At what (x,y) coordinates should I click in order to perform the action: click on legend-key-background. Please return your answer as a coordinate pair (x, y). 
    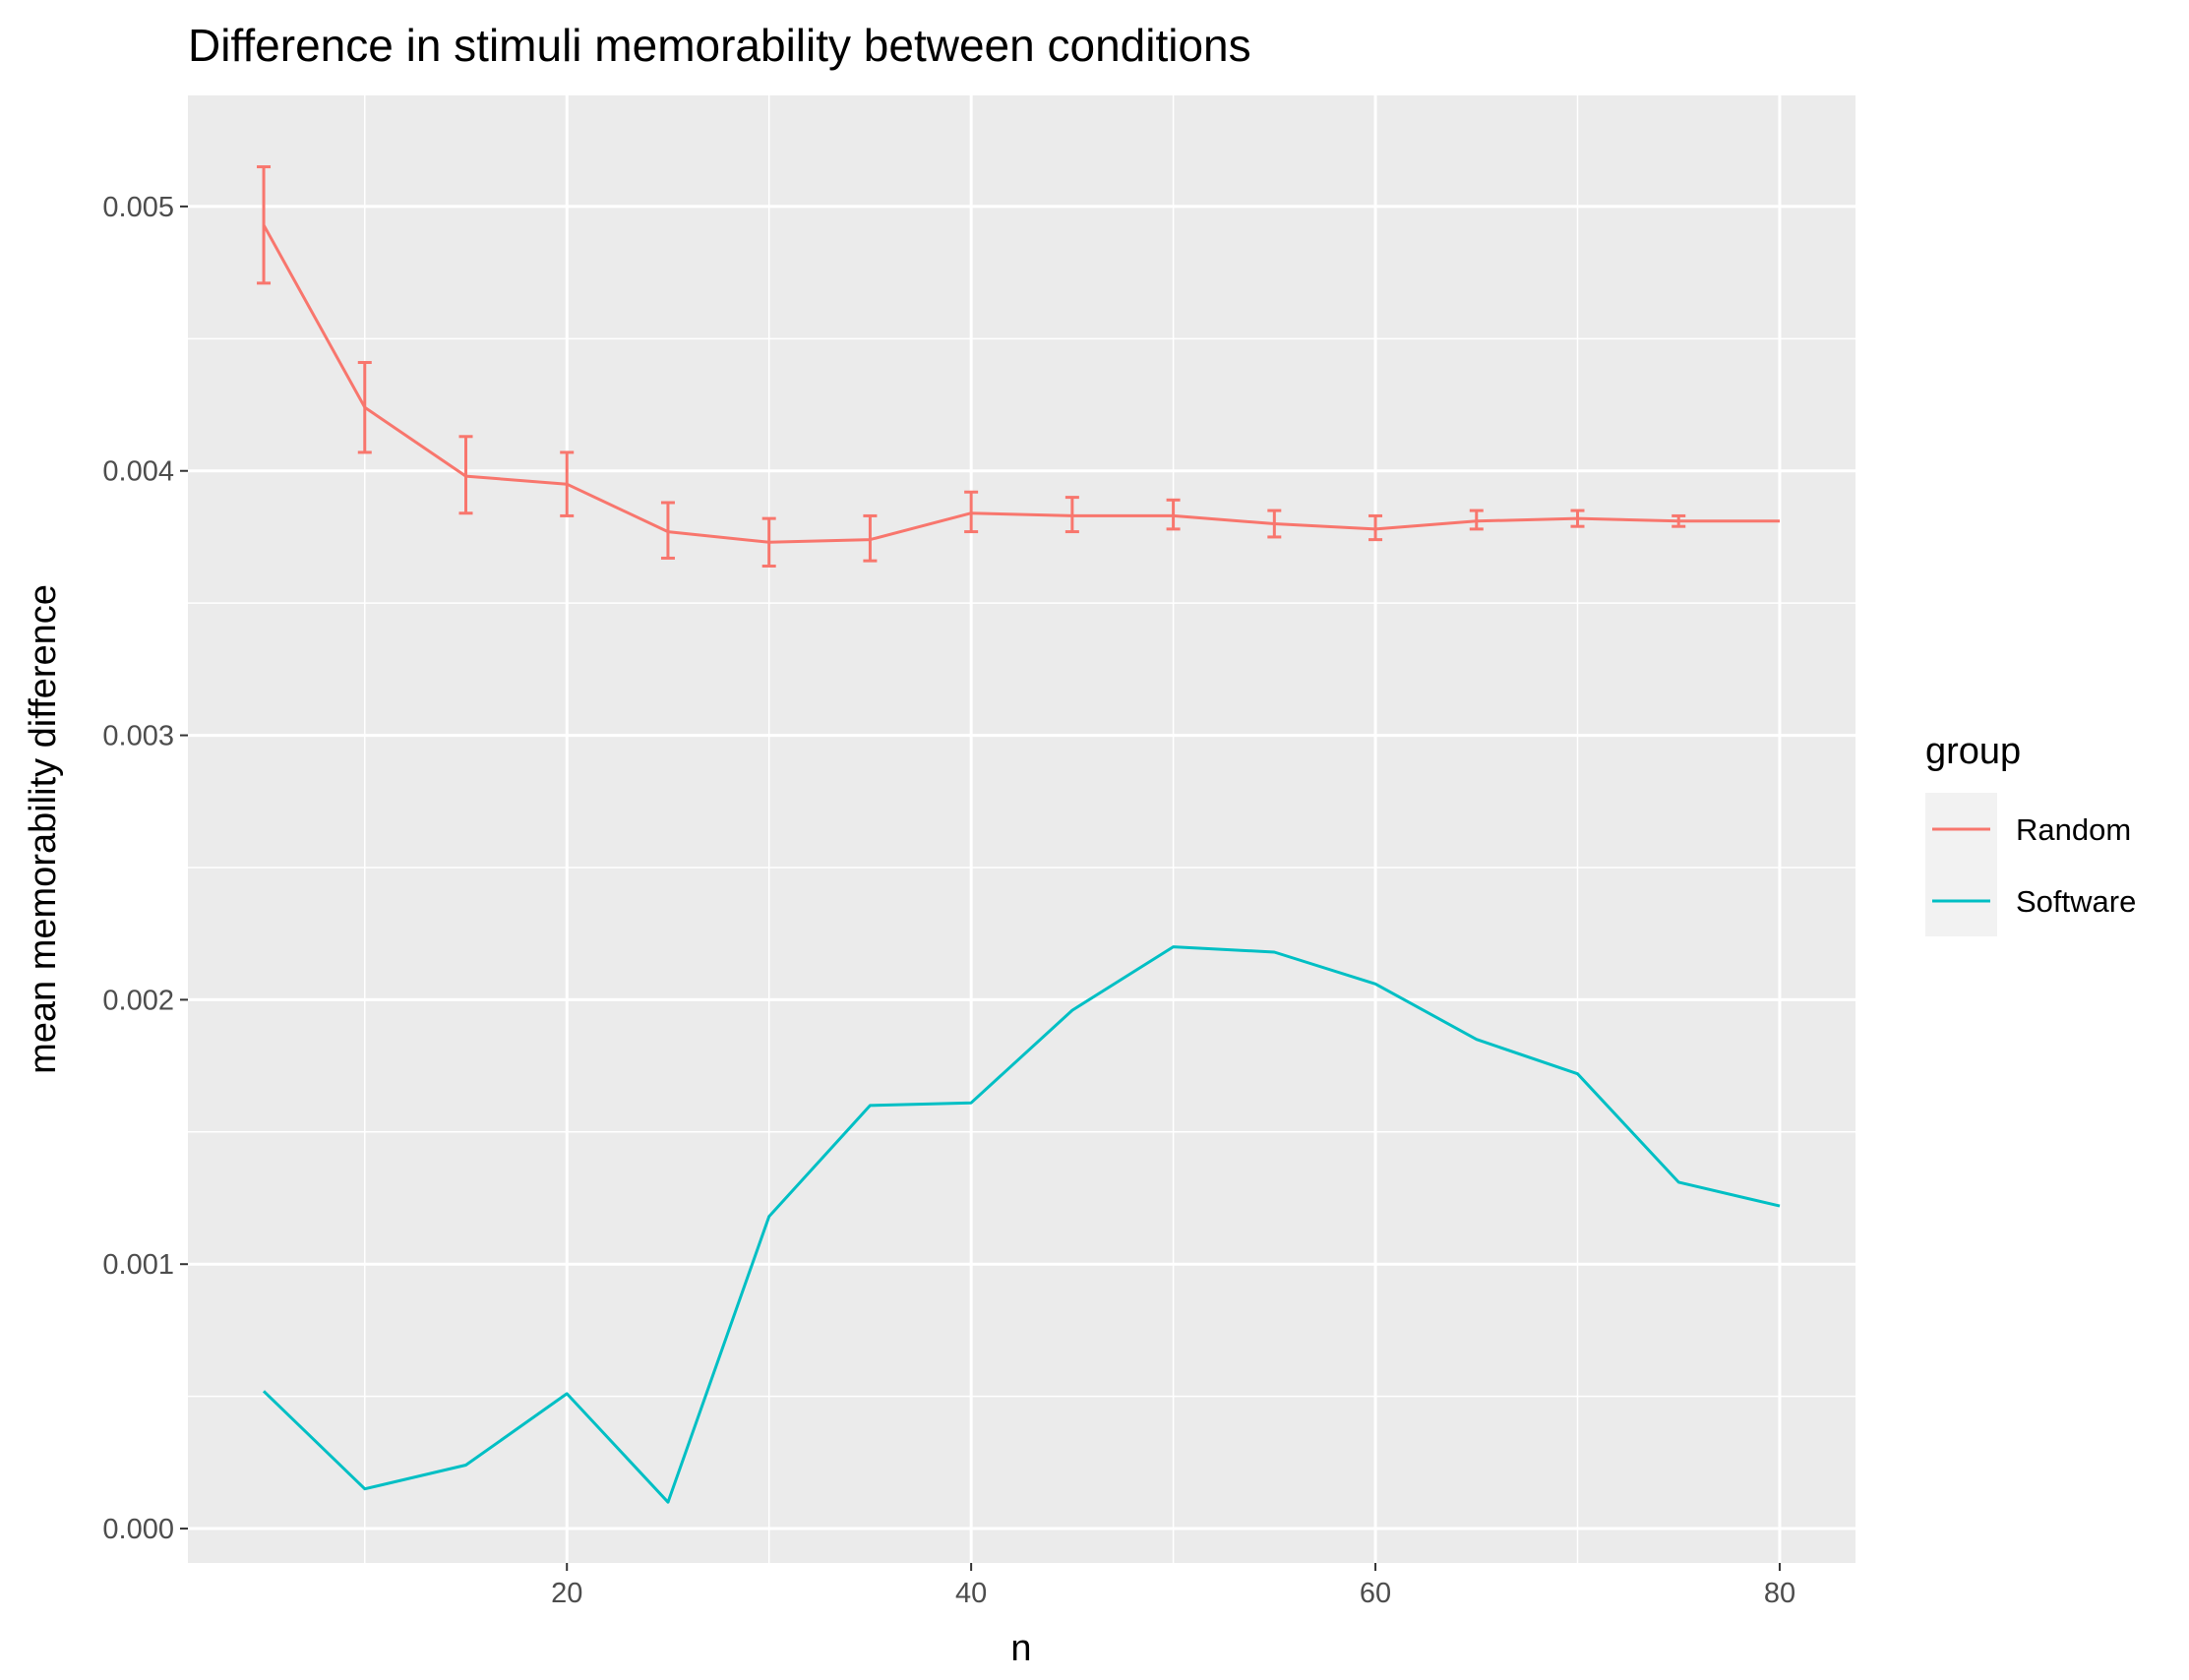
    Looking at the image, I should click on (1961, 864).